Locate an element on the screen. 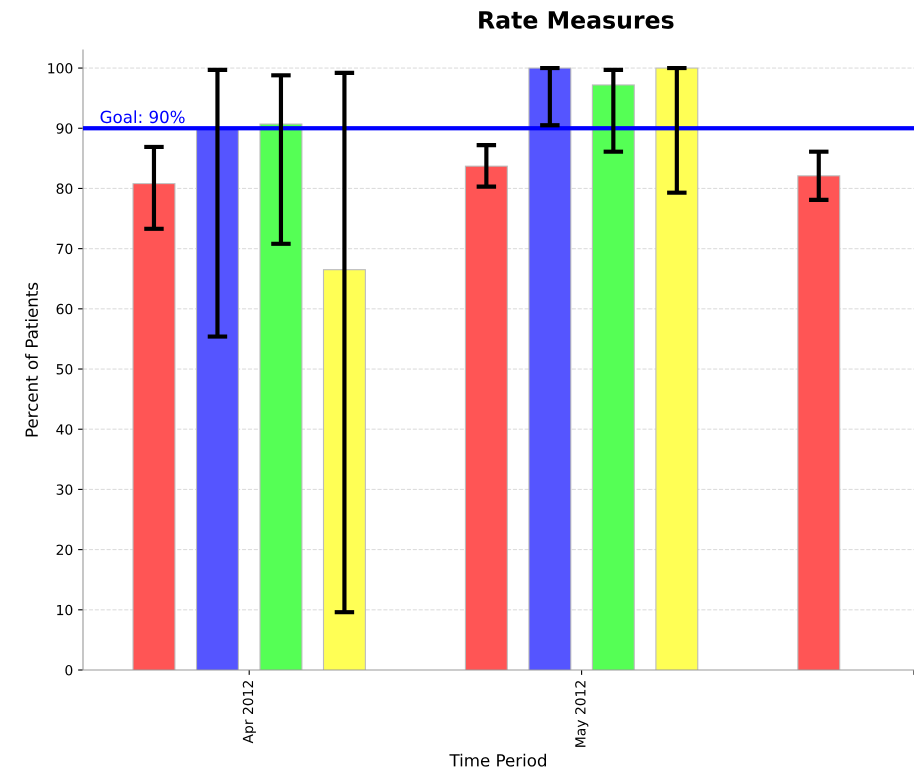  y-tick-label: 60 is located at coordinates (64, 309).